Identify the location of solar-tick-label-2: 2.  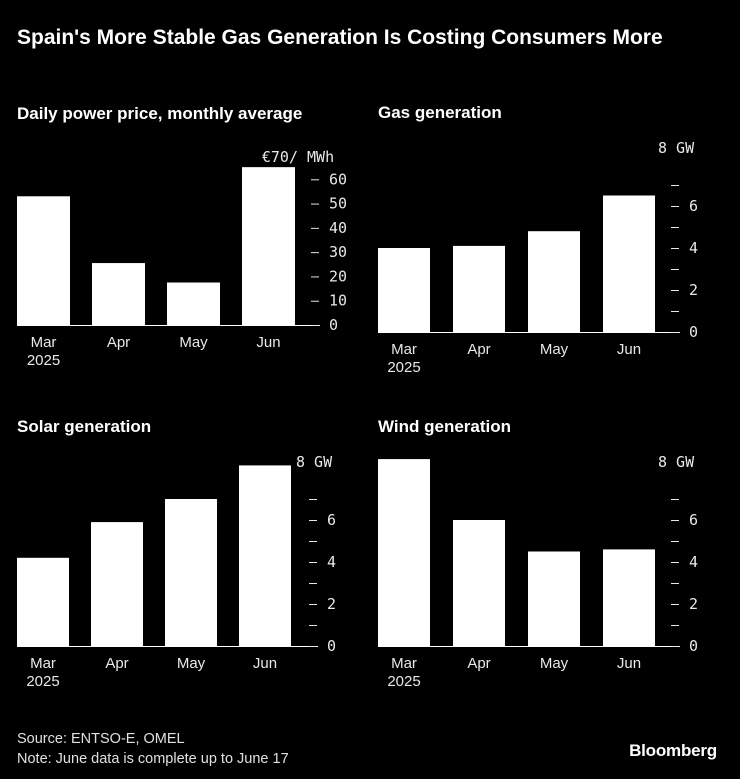
(331, 604).